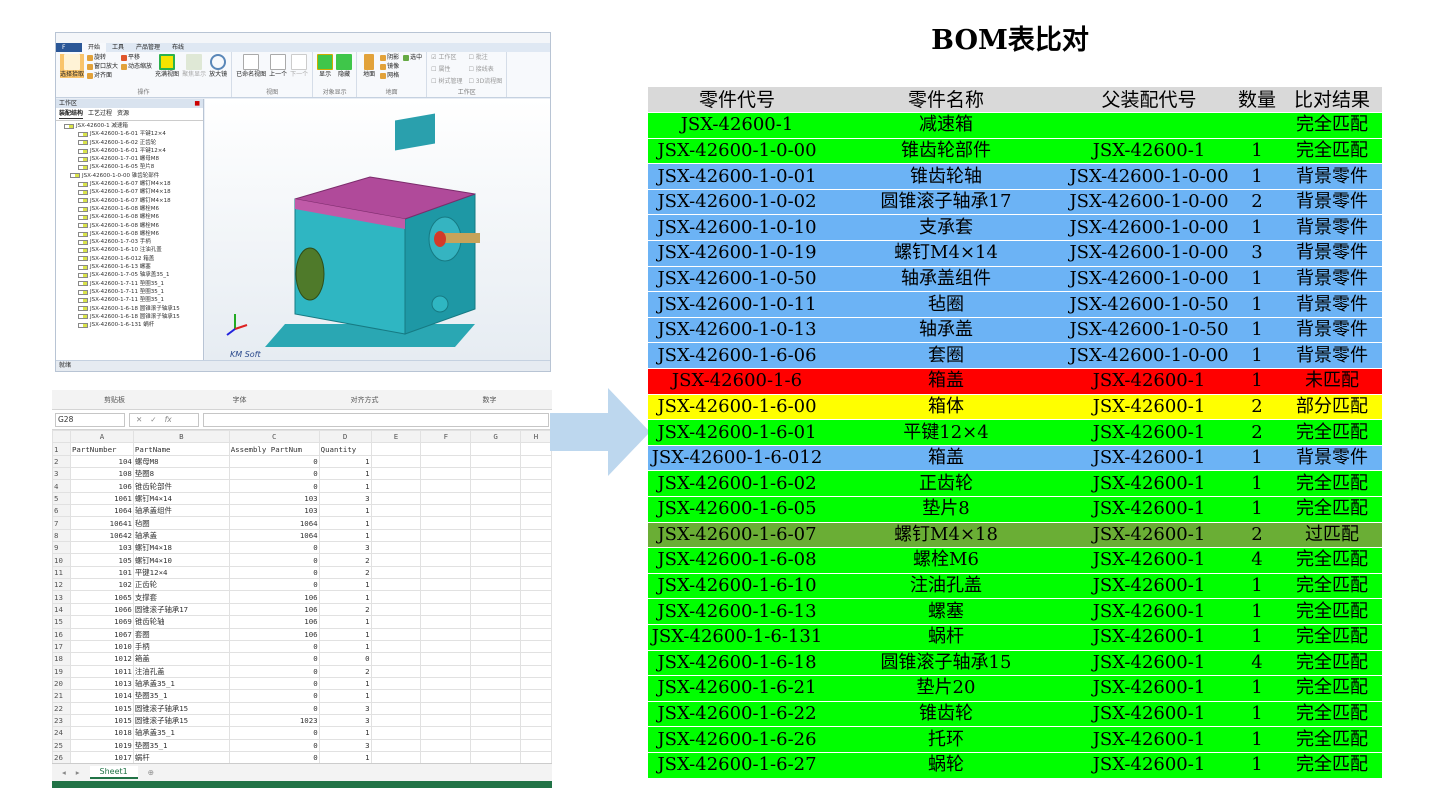  What do you see at coordinates (274, 511) in the screenshot?
I see `cell: 103` at bounding box center [274, 511].